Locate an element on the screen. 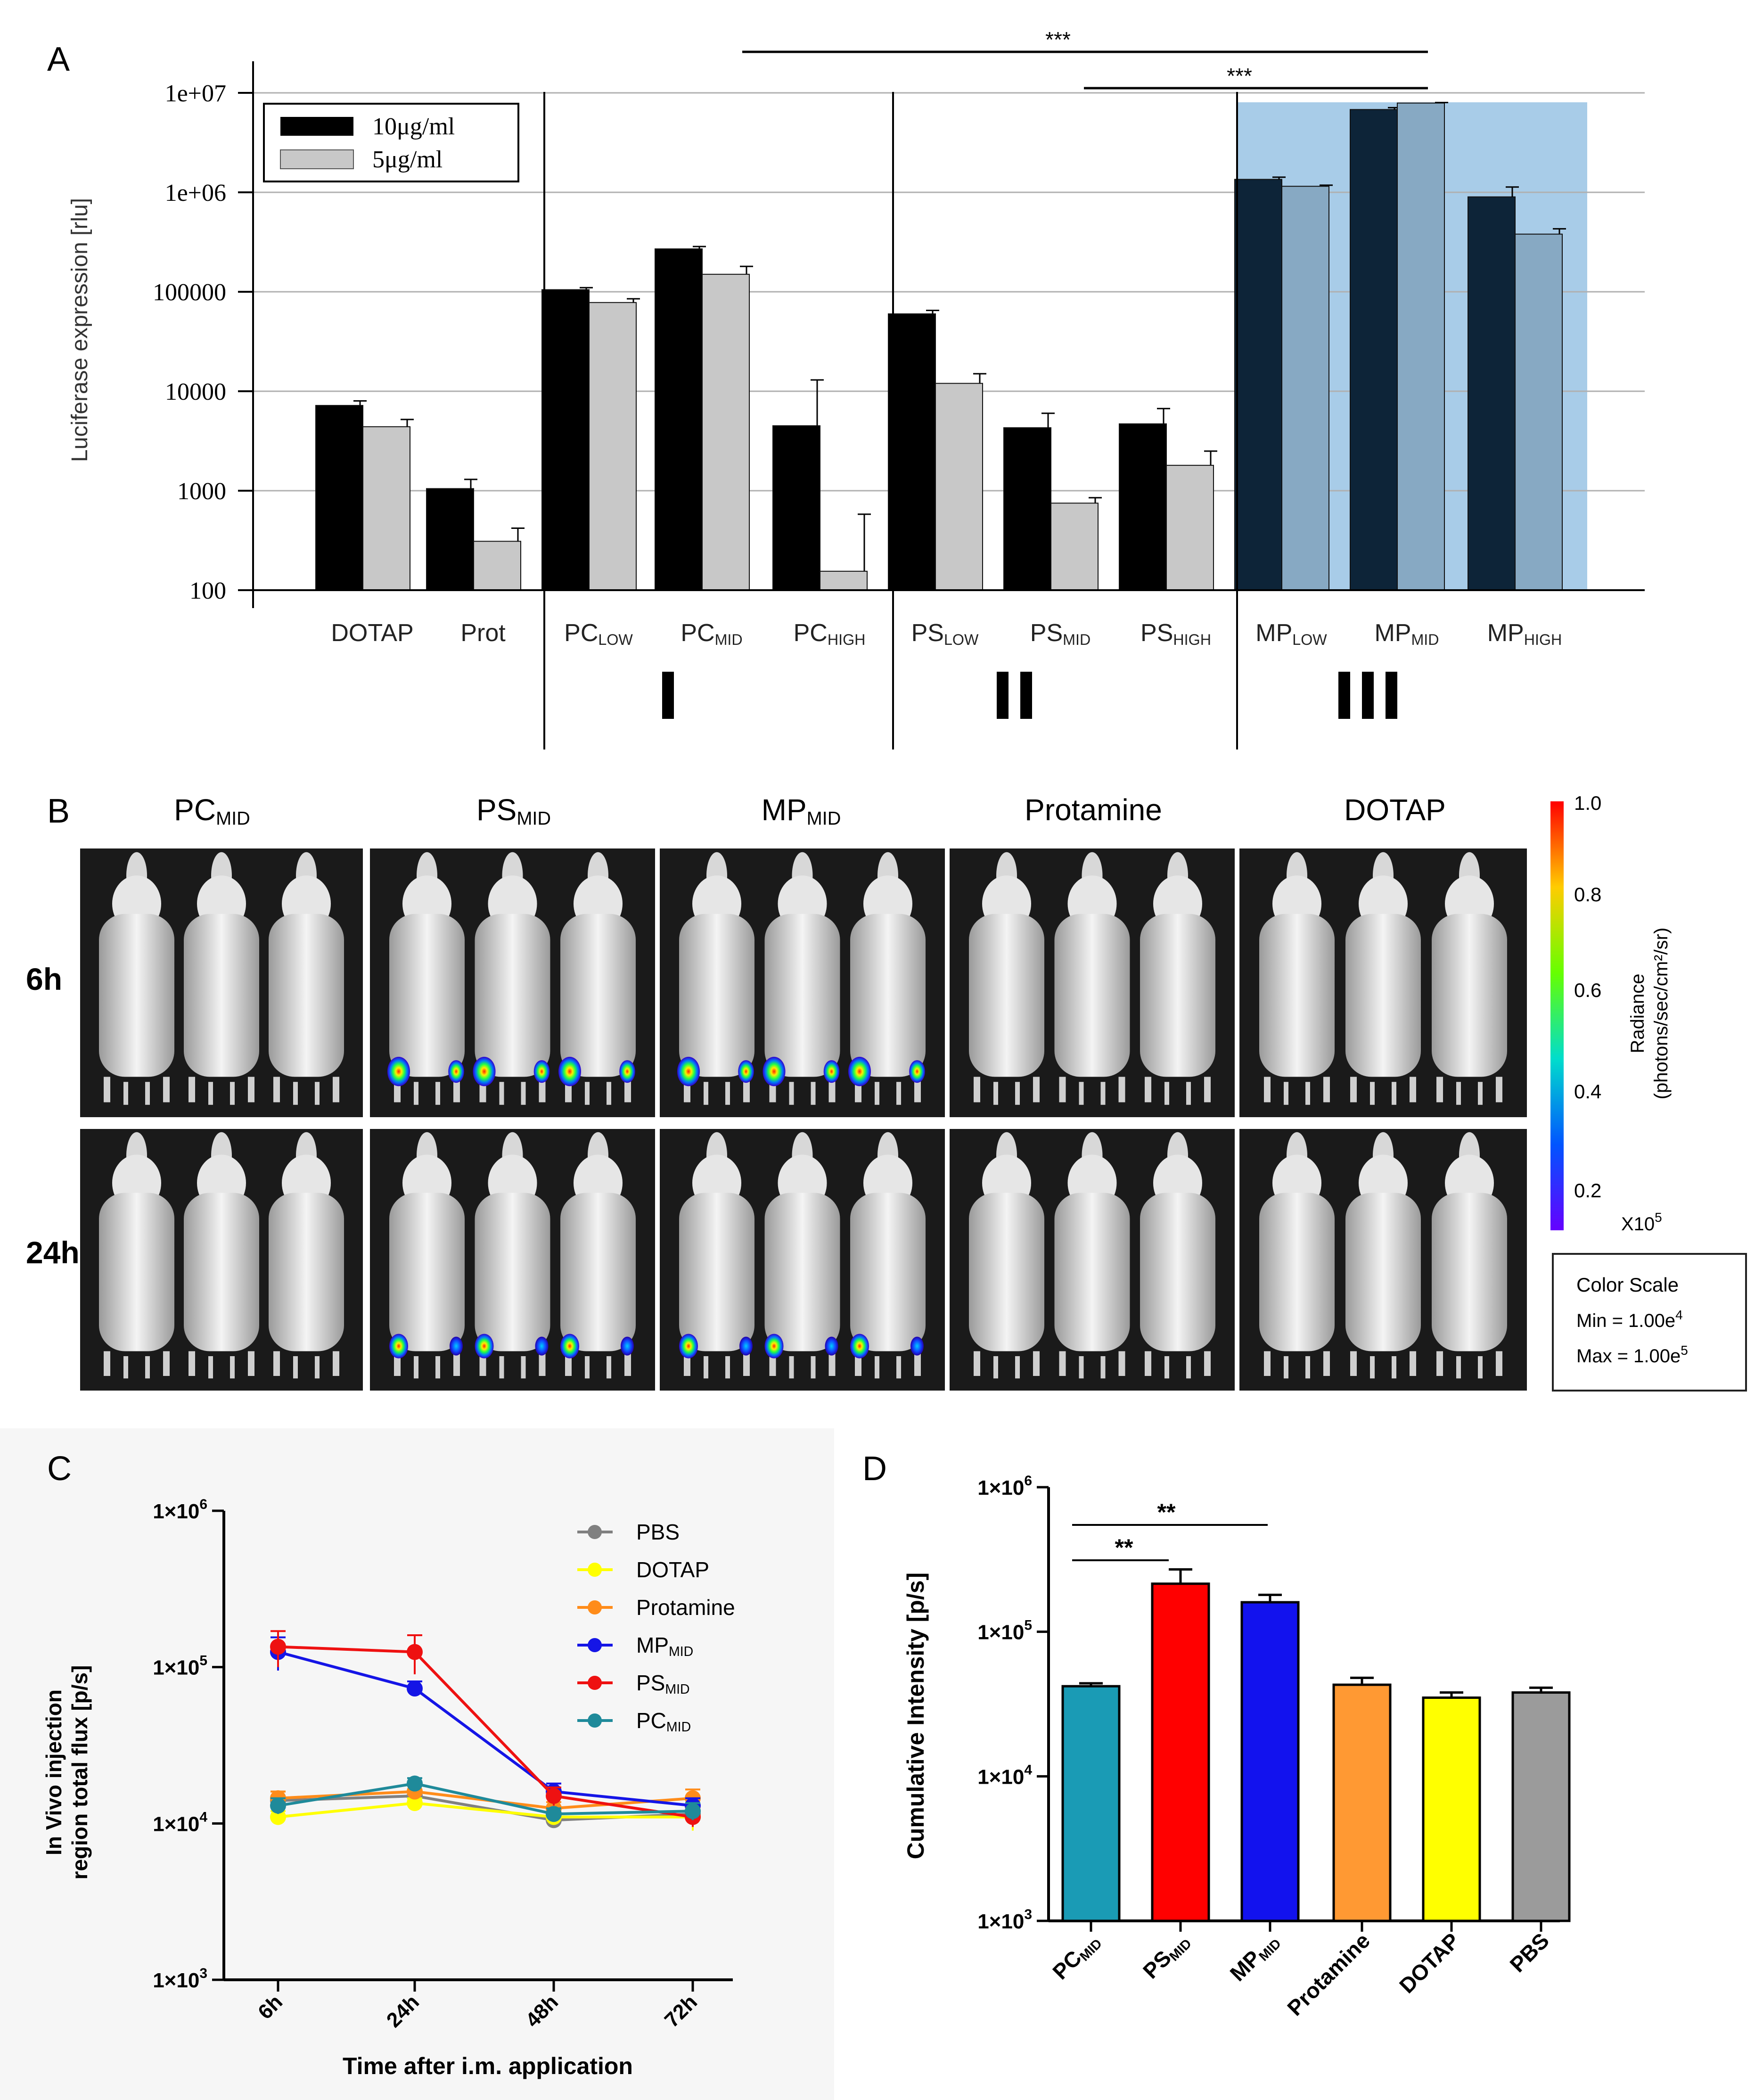 This screenshot has width=1763, height=2100. x-label-protamine: Protamine is located at coordinates (1328, 1974).